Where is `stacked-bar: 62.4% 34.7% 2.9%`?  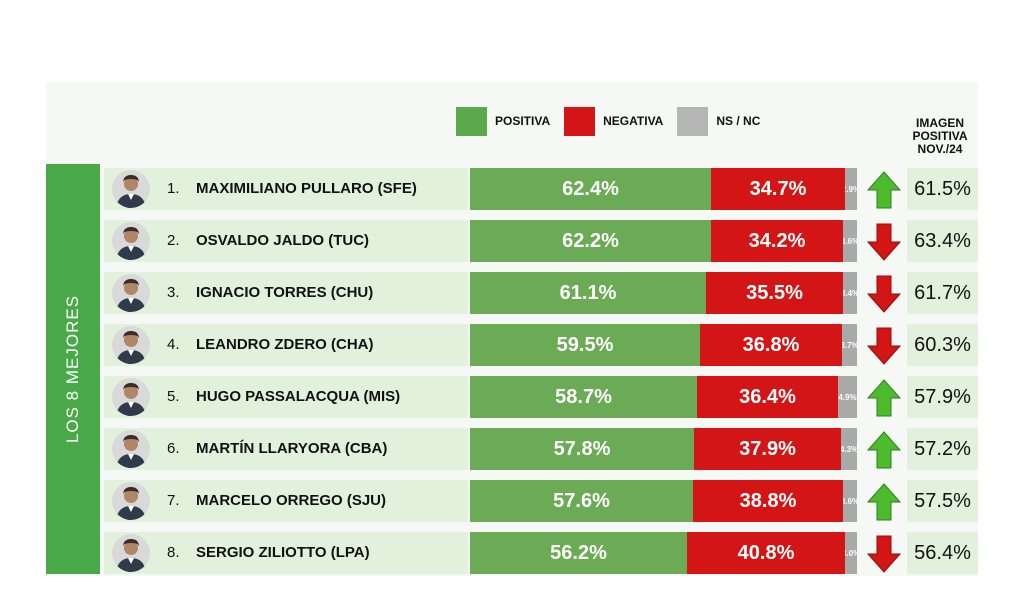
stacked-bar: 62.4% 34.7% 2.9% is located at coordinates (663, 189).